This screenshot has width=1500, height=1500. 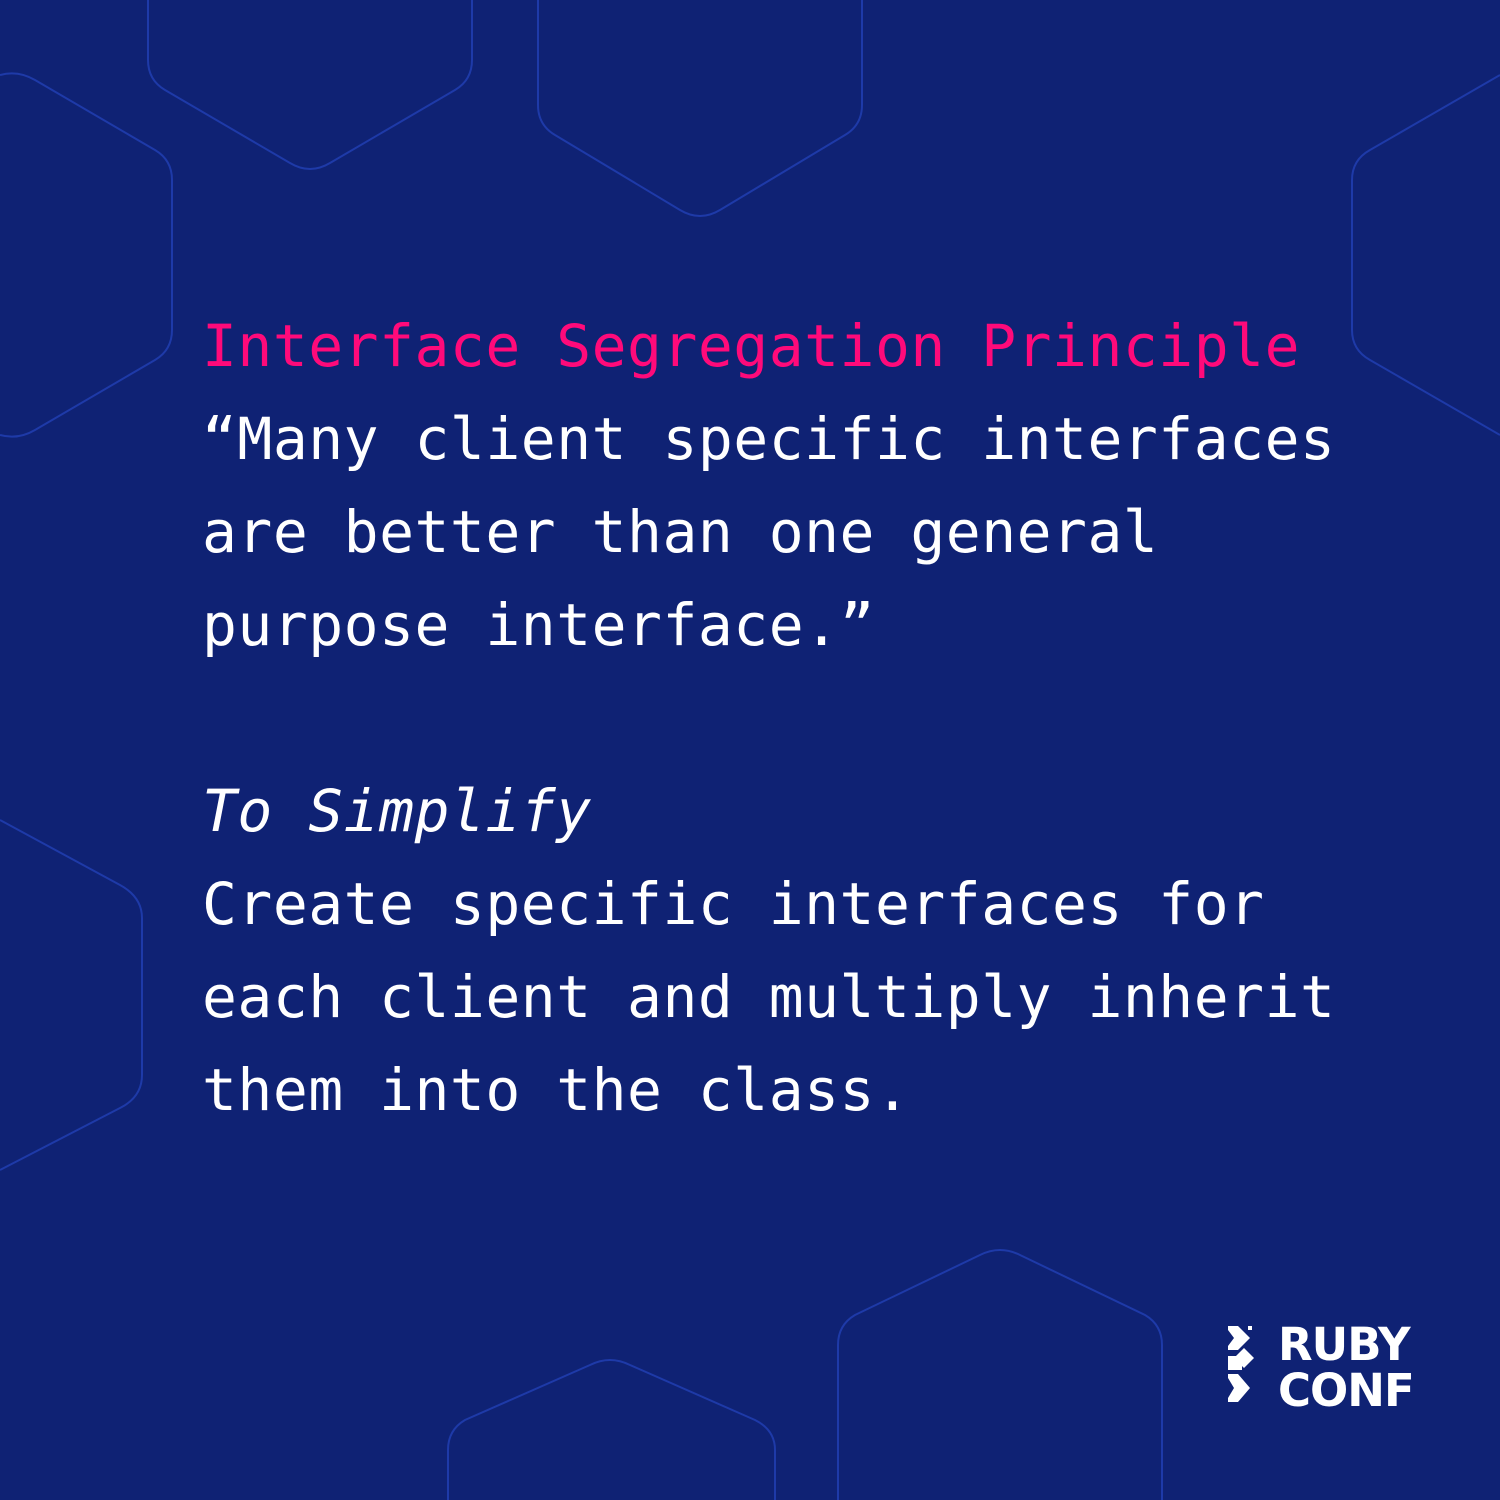 I want to click on quote-line: are better than one general, so click(x=680, y=532).